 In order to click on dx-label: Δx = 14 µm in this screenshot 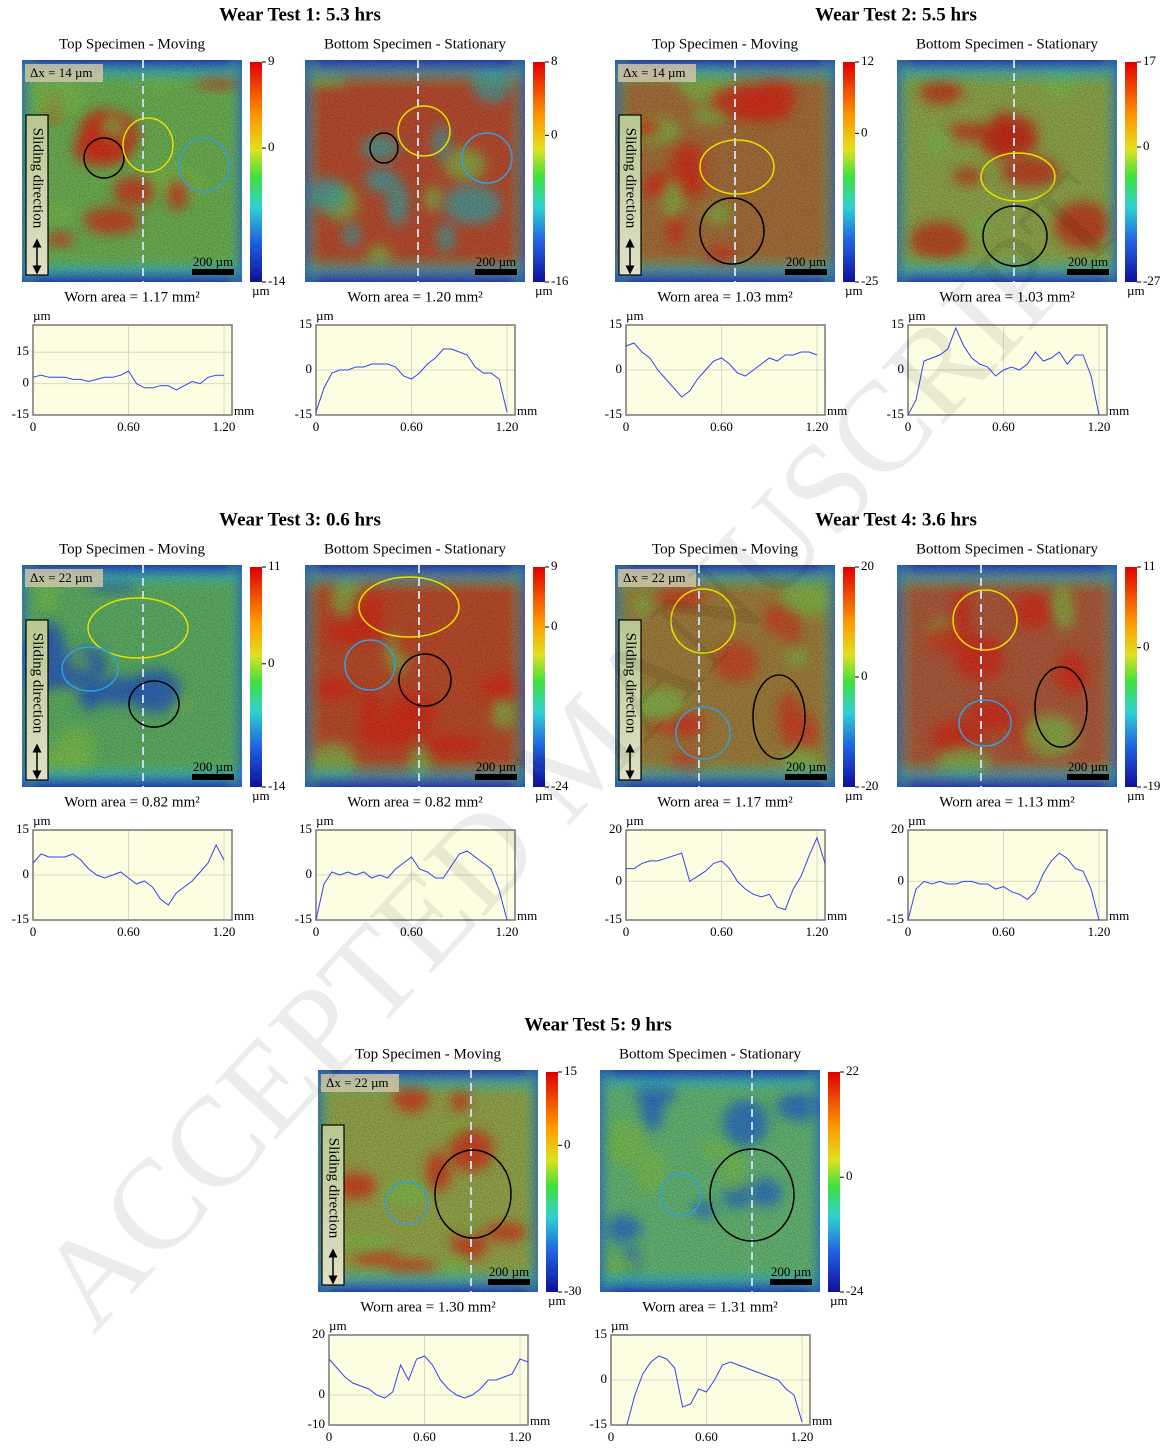, I will do `click(61, 72)`.